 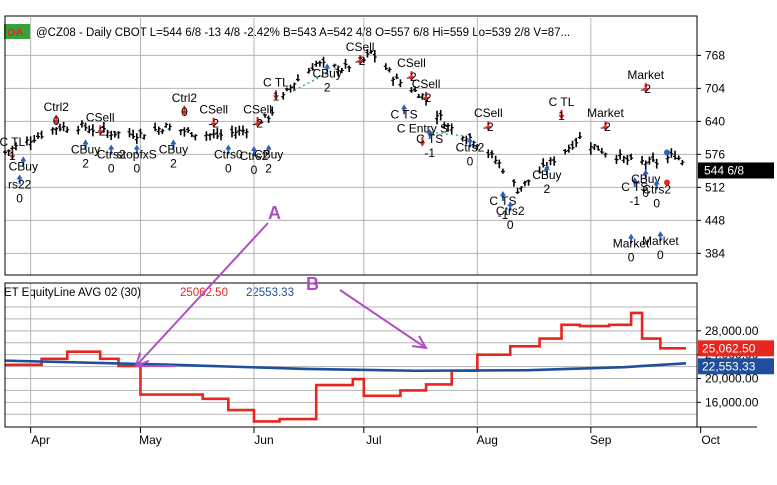 I want to click on signal-label: Ctrl2, so click(x=57, y=107).